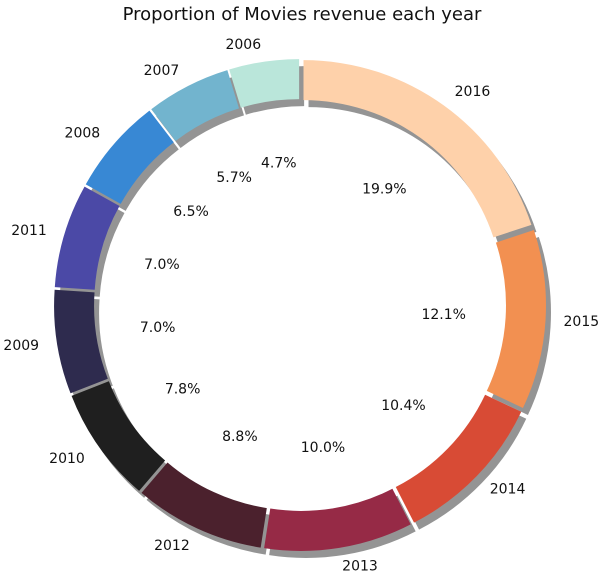 Image resolution: width=604 pixels, height=577 pixels. Describe the element at coordinates (516, 319) in the screenshot. I see `slice-2015` at that location.